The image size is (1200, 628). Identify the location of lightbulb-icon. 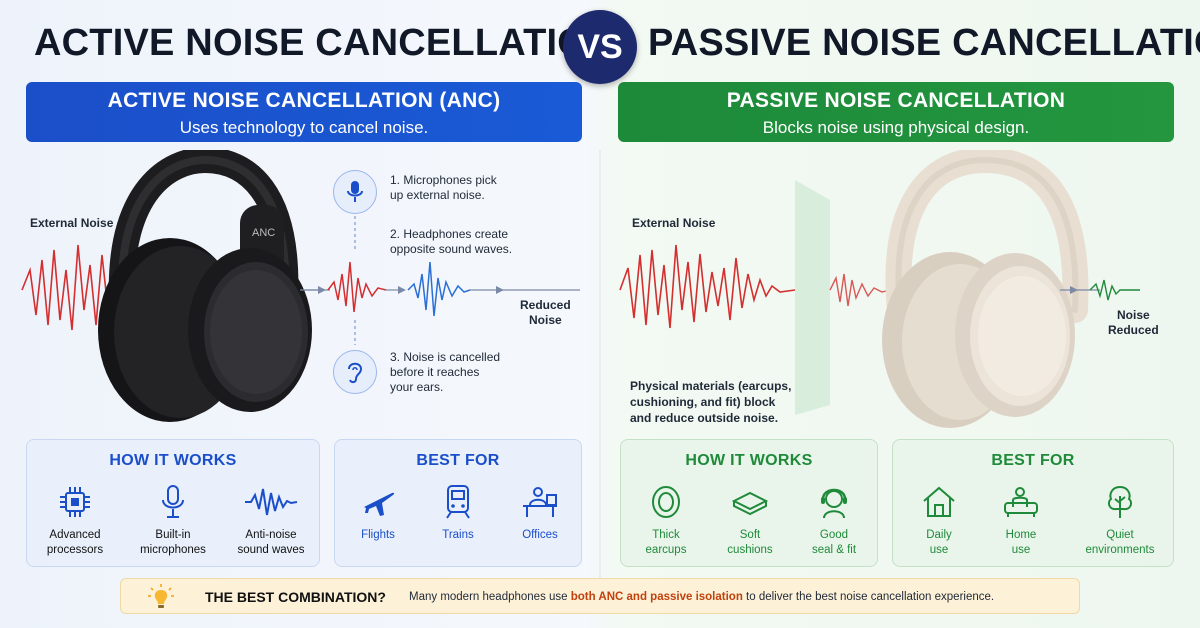
(161, 599).